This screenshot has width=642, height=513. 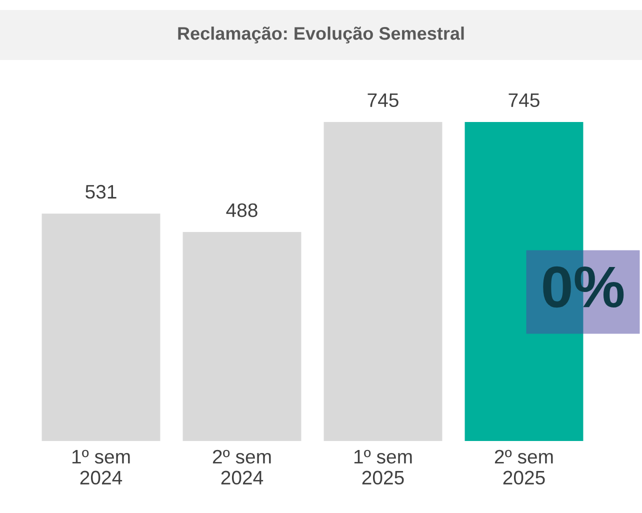 I want to click on x-tick-label: 1º sem 2024, so click(x=101, y=467).